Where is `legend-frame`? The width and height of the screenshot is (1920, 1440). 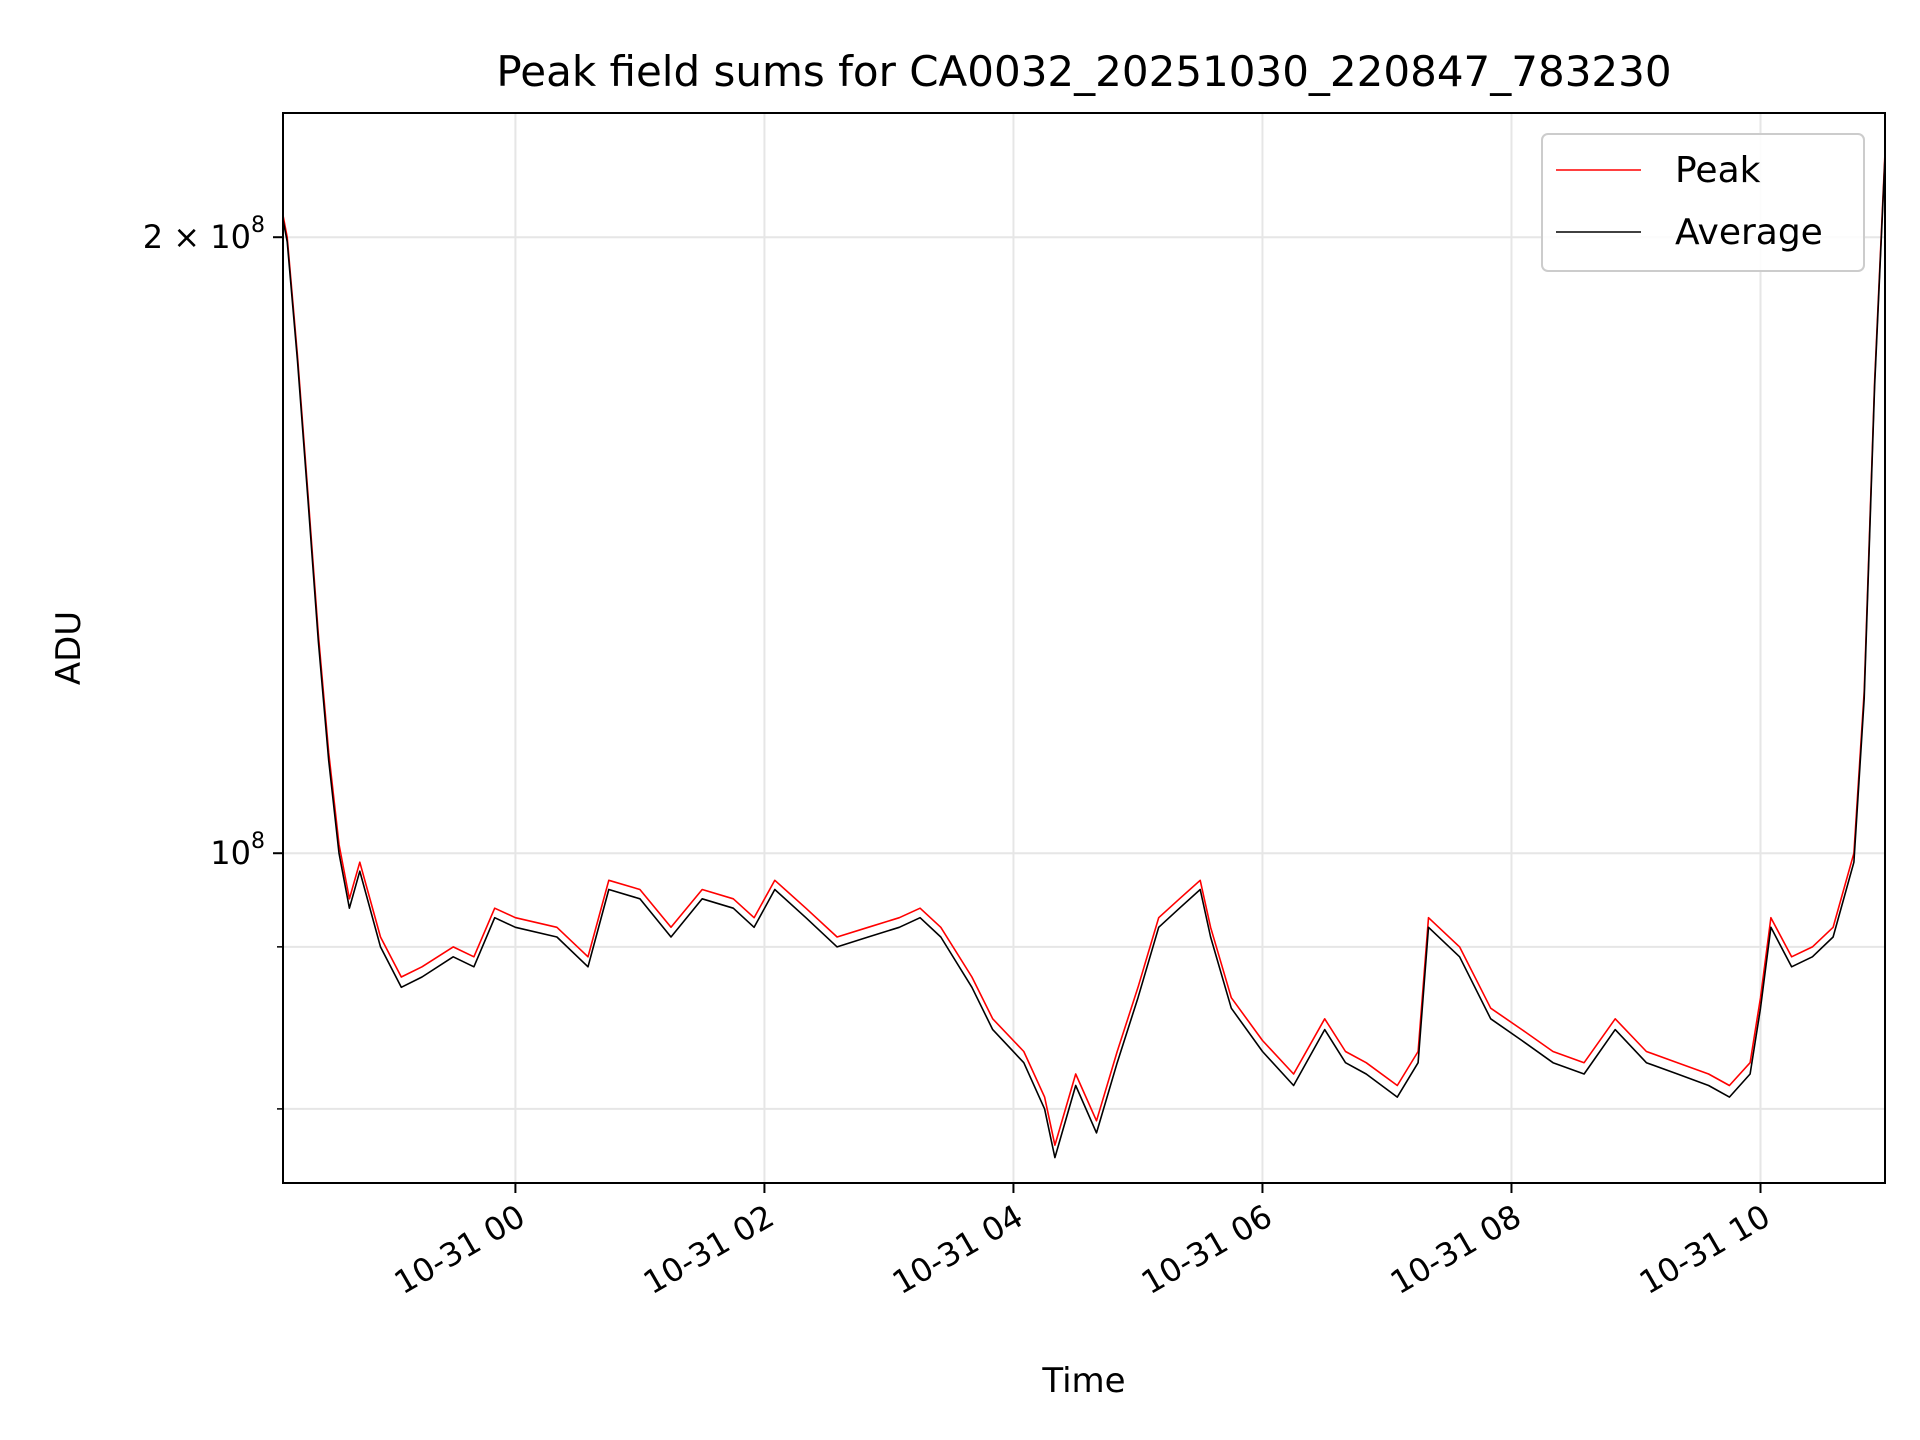
legend-frame is located at coordinates (1703, 202).